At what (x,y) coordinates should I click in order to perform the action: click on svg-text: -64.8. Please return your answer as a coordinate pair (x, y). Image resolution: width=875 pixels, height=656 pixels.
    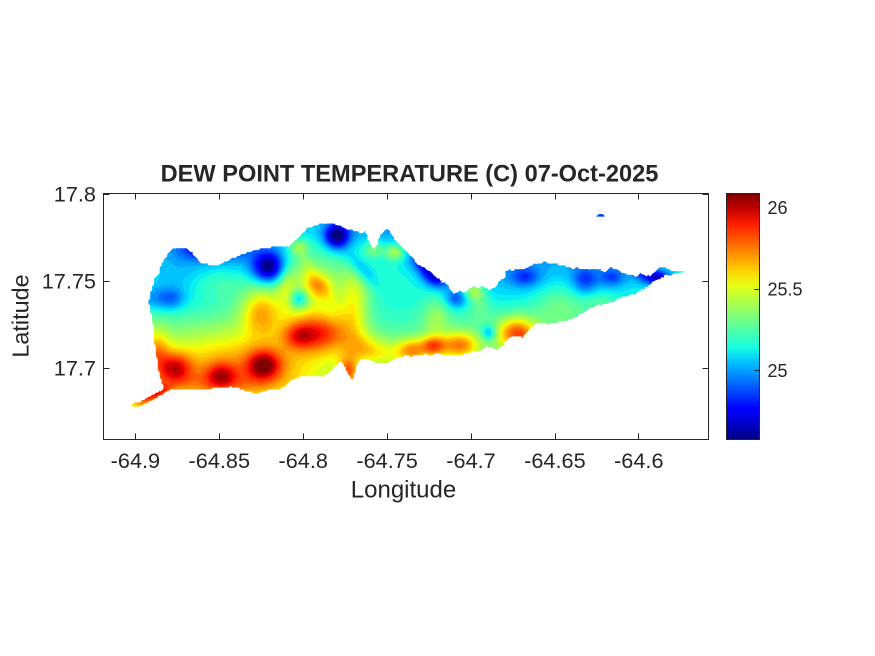
    Looking at the image, I should click on (302, 460).